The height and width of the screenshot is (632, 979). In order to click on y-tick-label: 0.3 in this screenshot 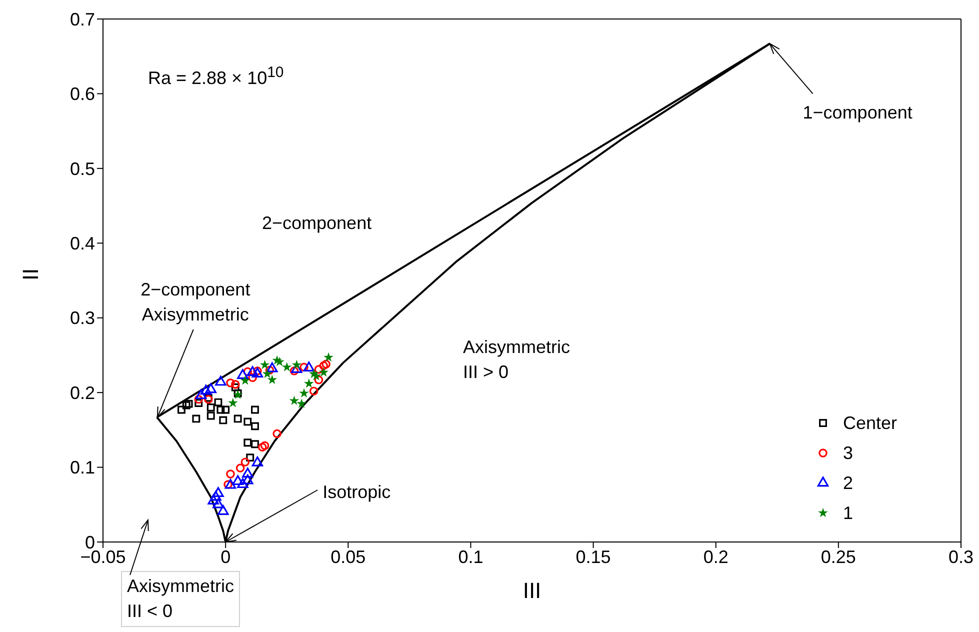, I will do `click(82, 318)`.